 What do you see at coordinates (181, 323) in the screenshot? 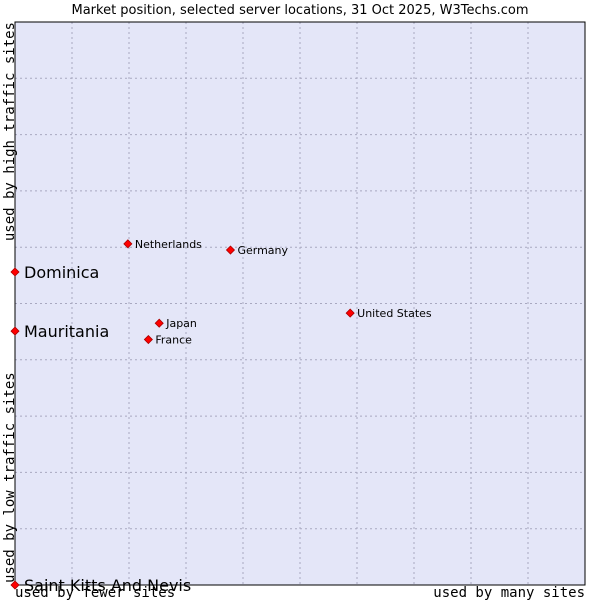
I see `point-label-japan: Japan` at bounding box center [181, 323].